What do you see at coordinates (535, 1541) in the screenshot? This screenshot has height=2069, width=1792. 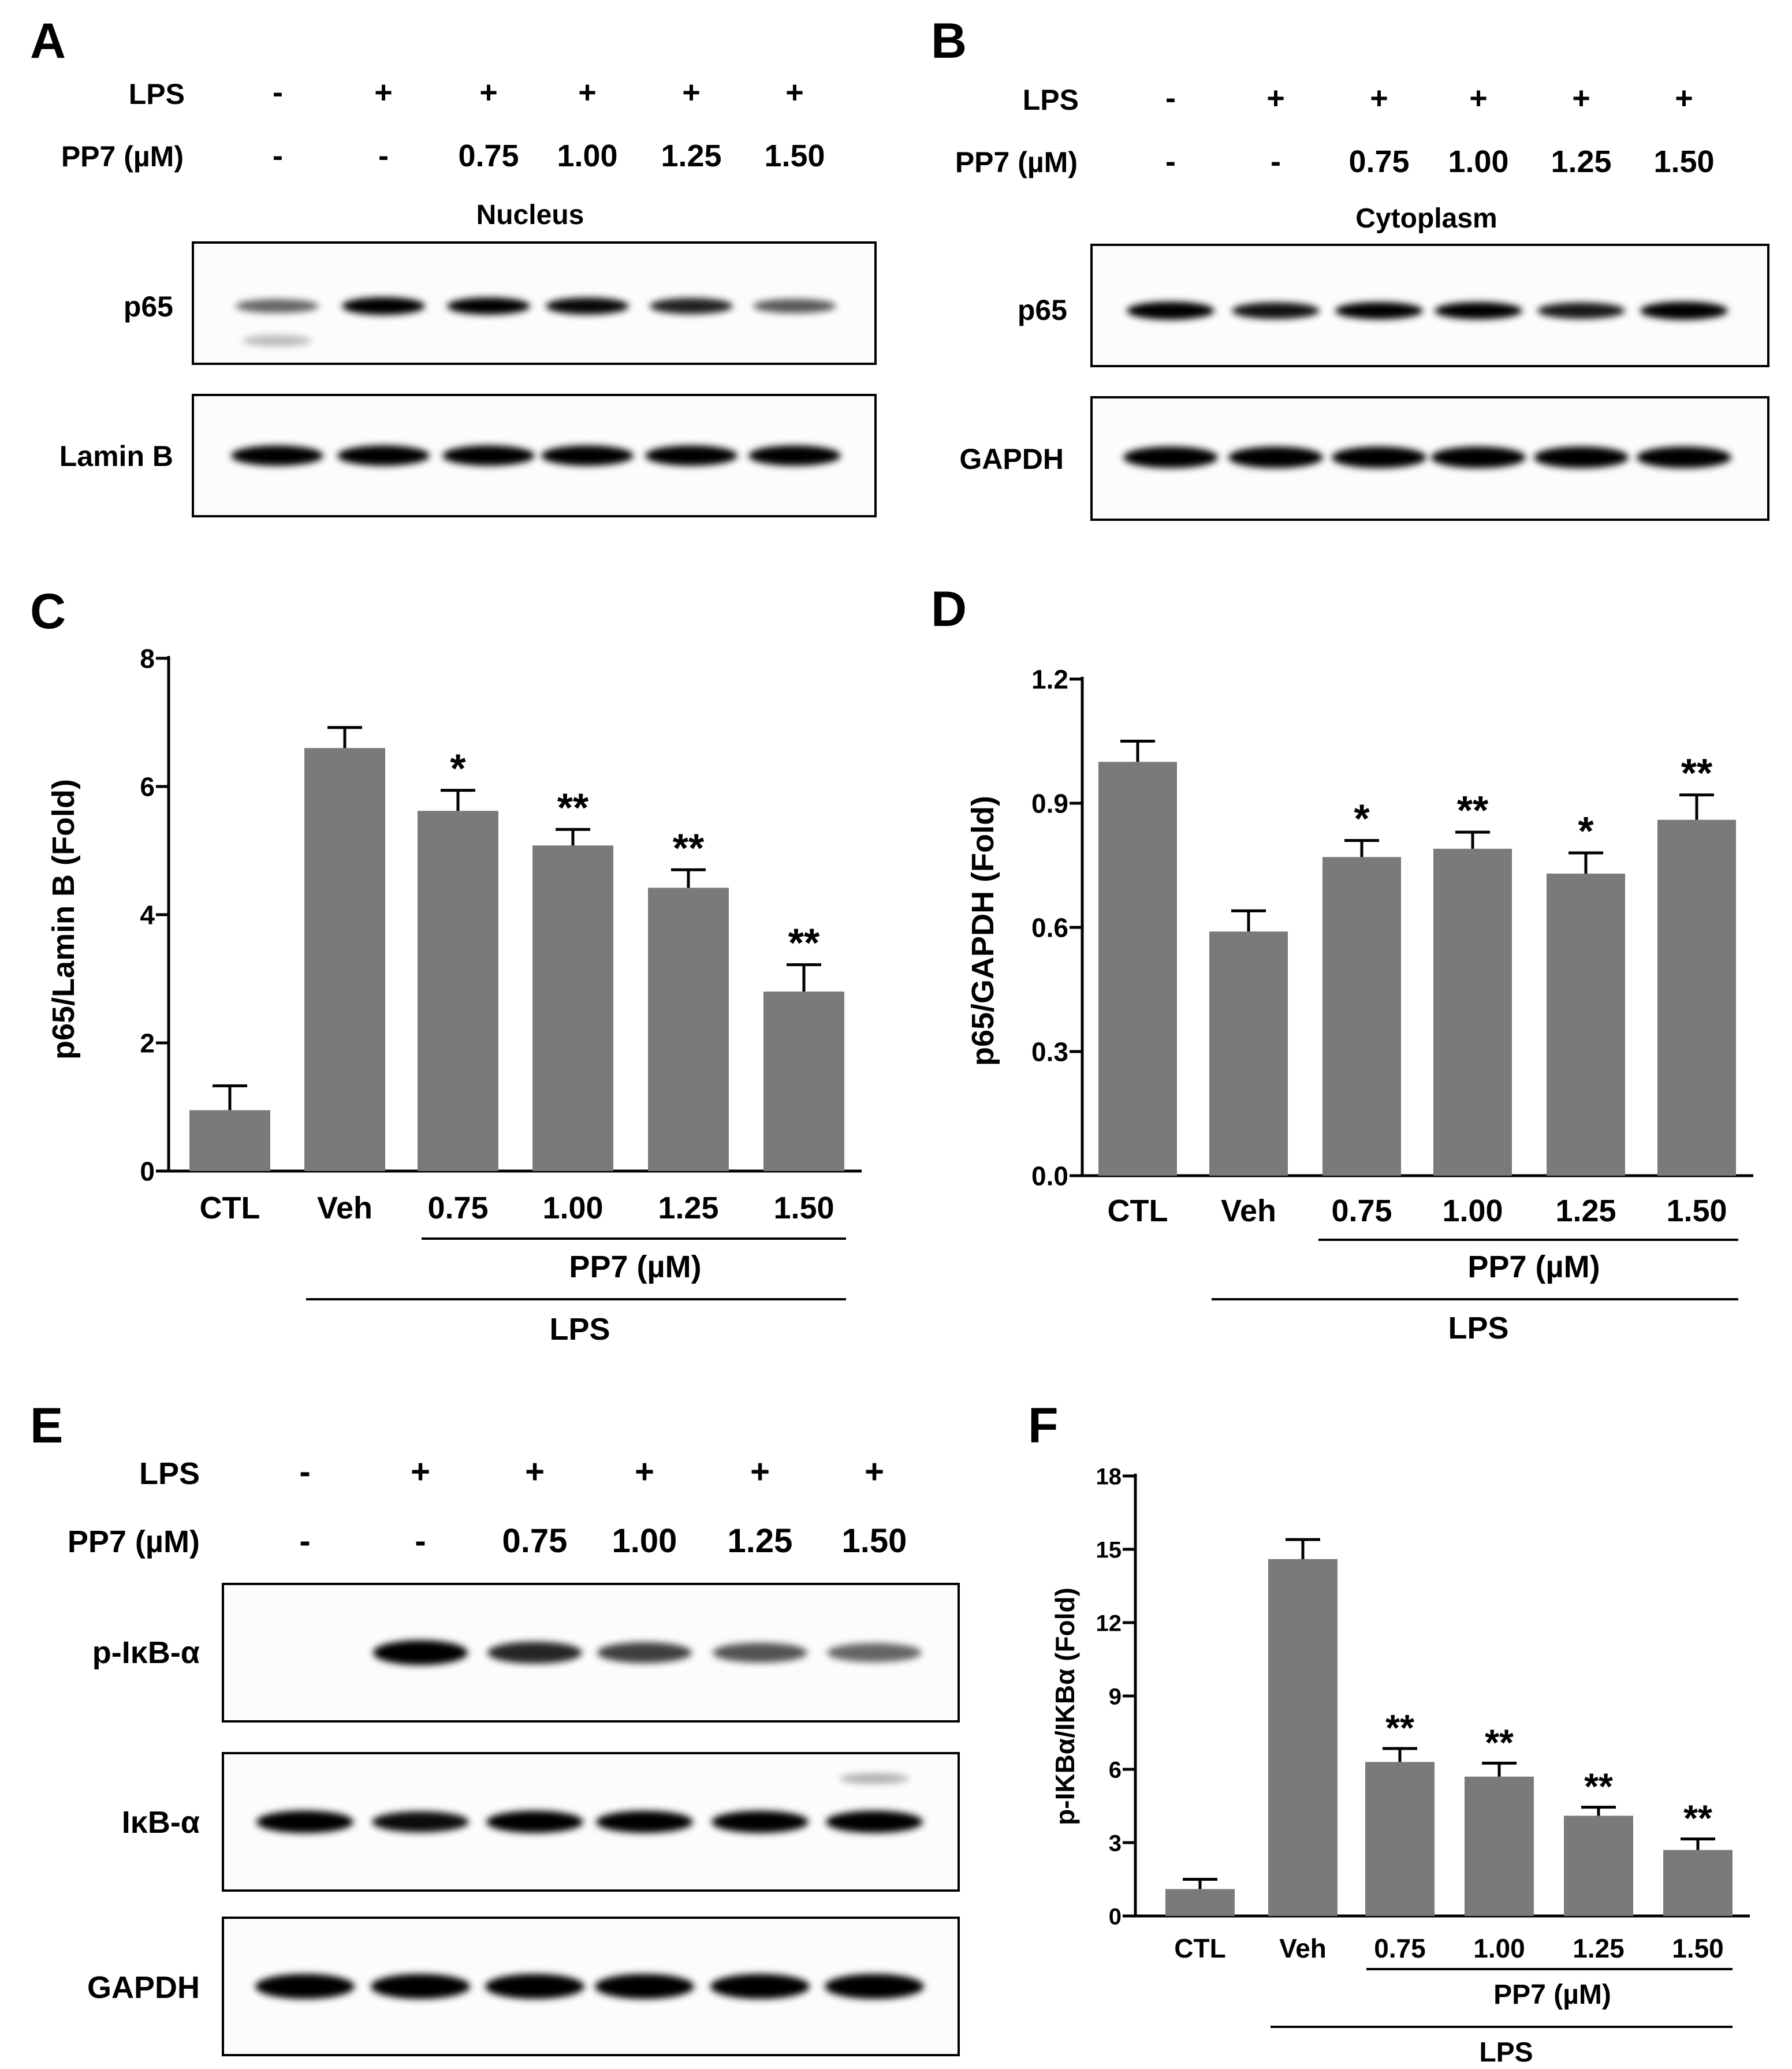 I see `pp7-dose: 0.75` at bounding box center [535, 1541].